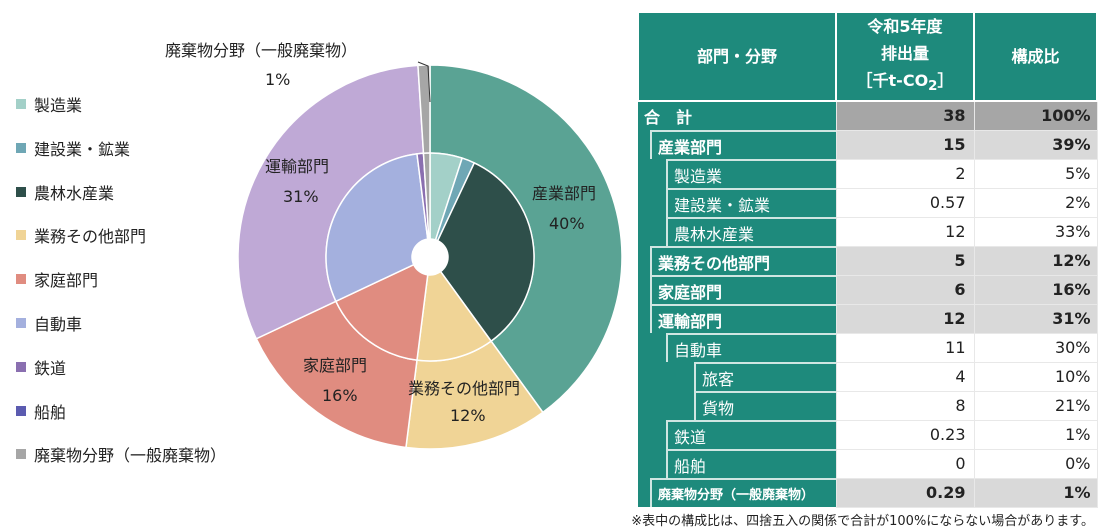  What do you see at coordinates (892, 80) in the screenshot?
I see `header-unit: ［千t-CO` at bounding box center [892, 80].